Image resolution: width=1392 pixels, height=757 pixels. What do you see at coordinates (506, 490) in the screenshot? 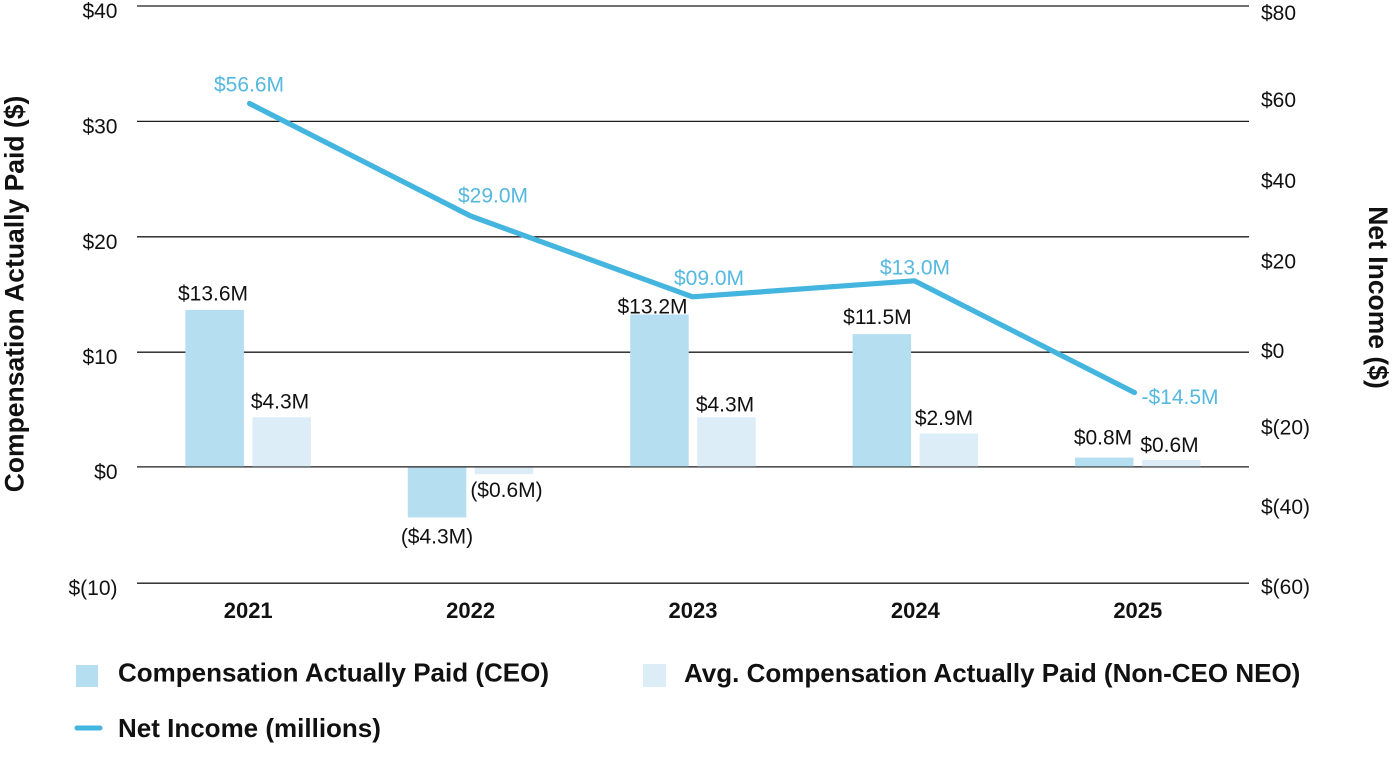
I see `svg-text: ($0.6M)` at bounding box center [506, 490].